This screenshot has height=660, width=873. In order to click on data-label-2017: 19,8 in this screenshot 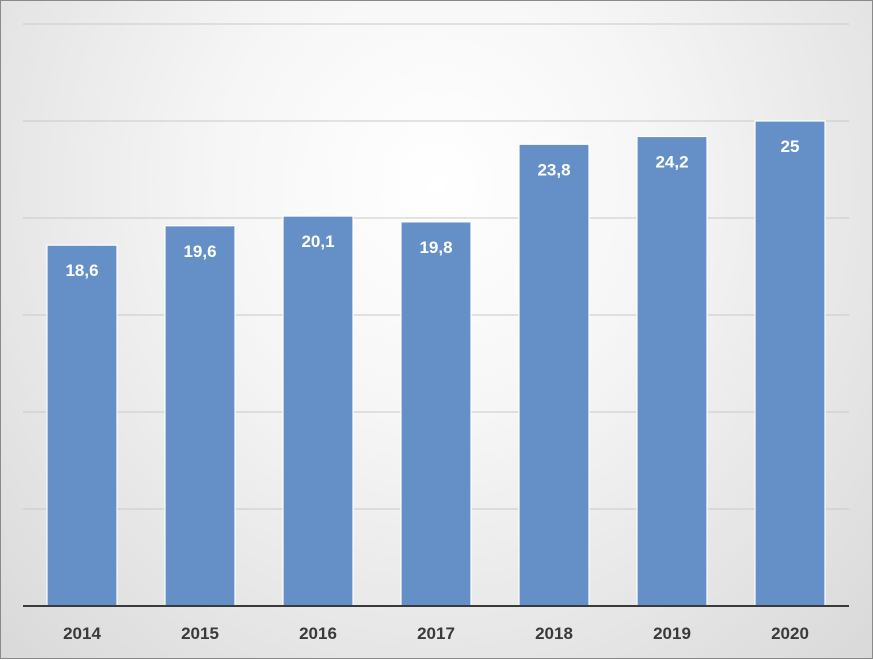, I will do `click(435, 247)`.